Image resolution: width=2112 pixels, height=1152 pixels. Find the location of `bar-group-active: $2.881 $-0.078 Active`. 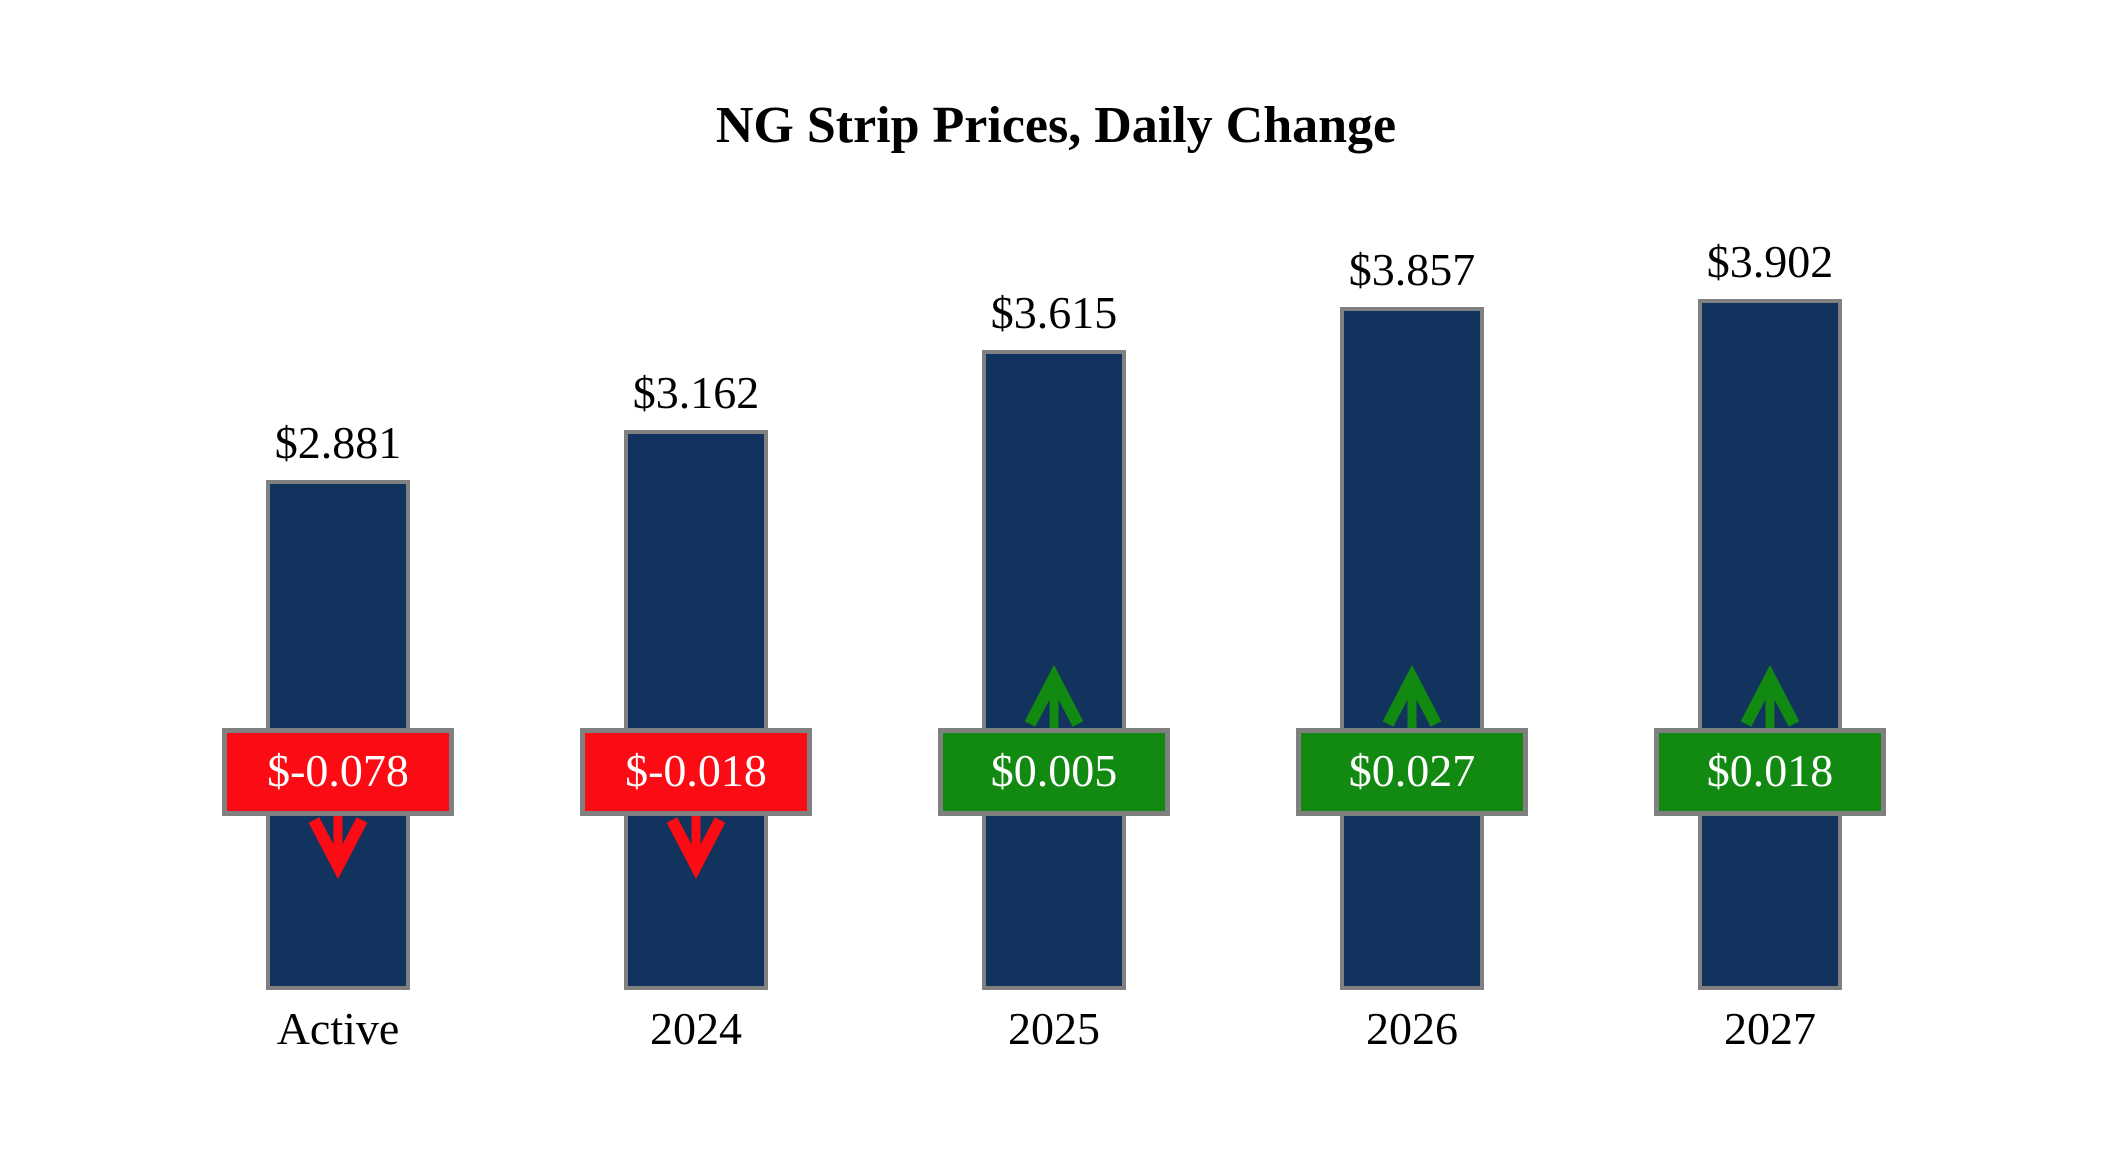

bar-group-active: $2.881 $-0.078 Active is located at coordinates (338, 576).